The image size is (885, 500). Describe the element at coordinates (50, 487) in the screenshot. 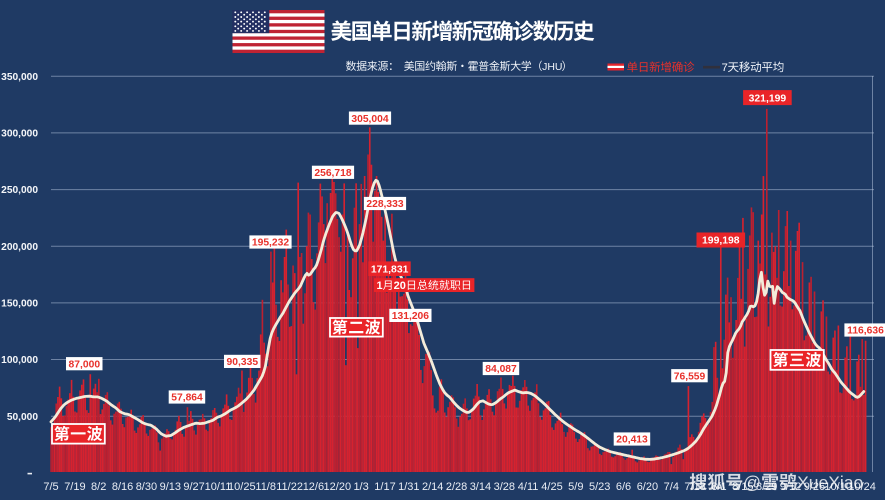

I see `svg-text: 7/5` at that location.